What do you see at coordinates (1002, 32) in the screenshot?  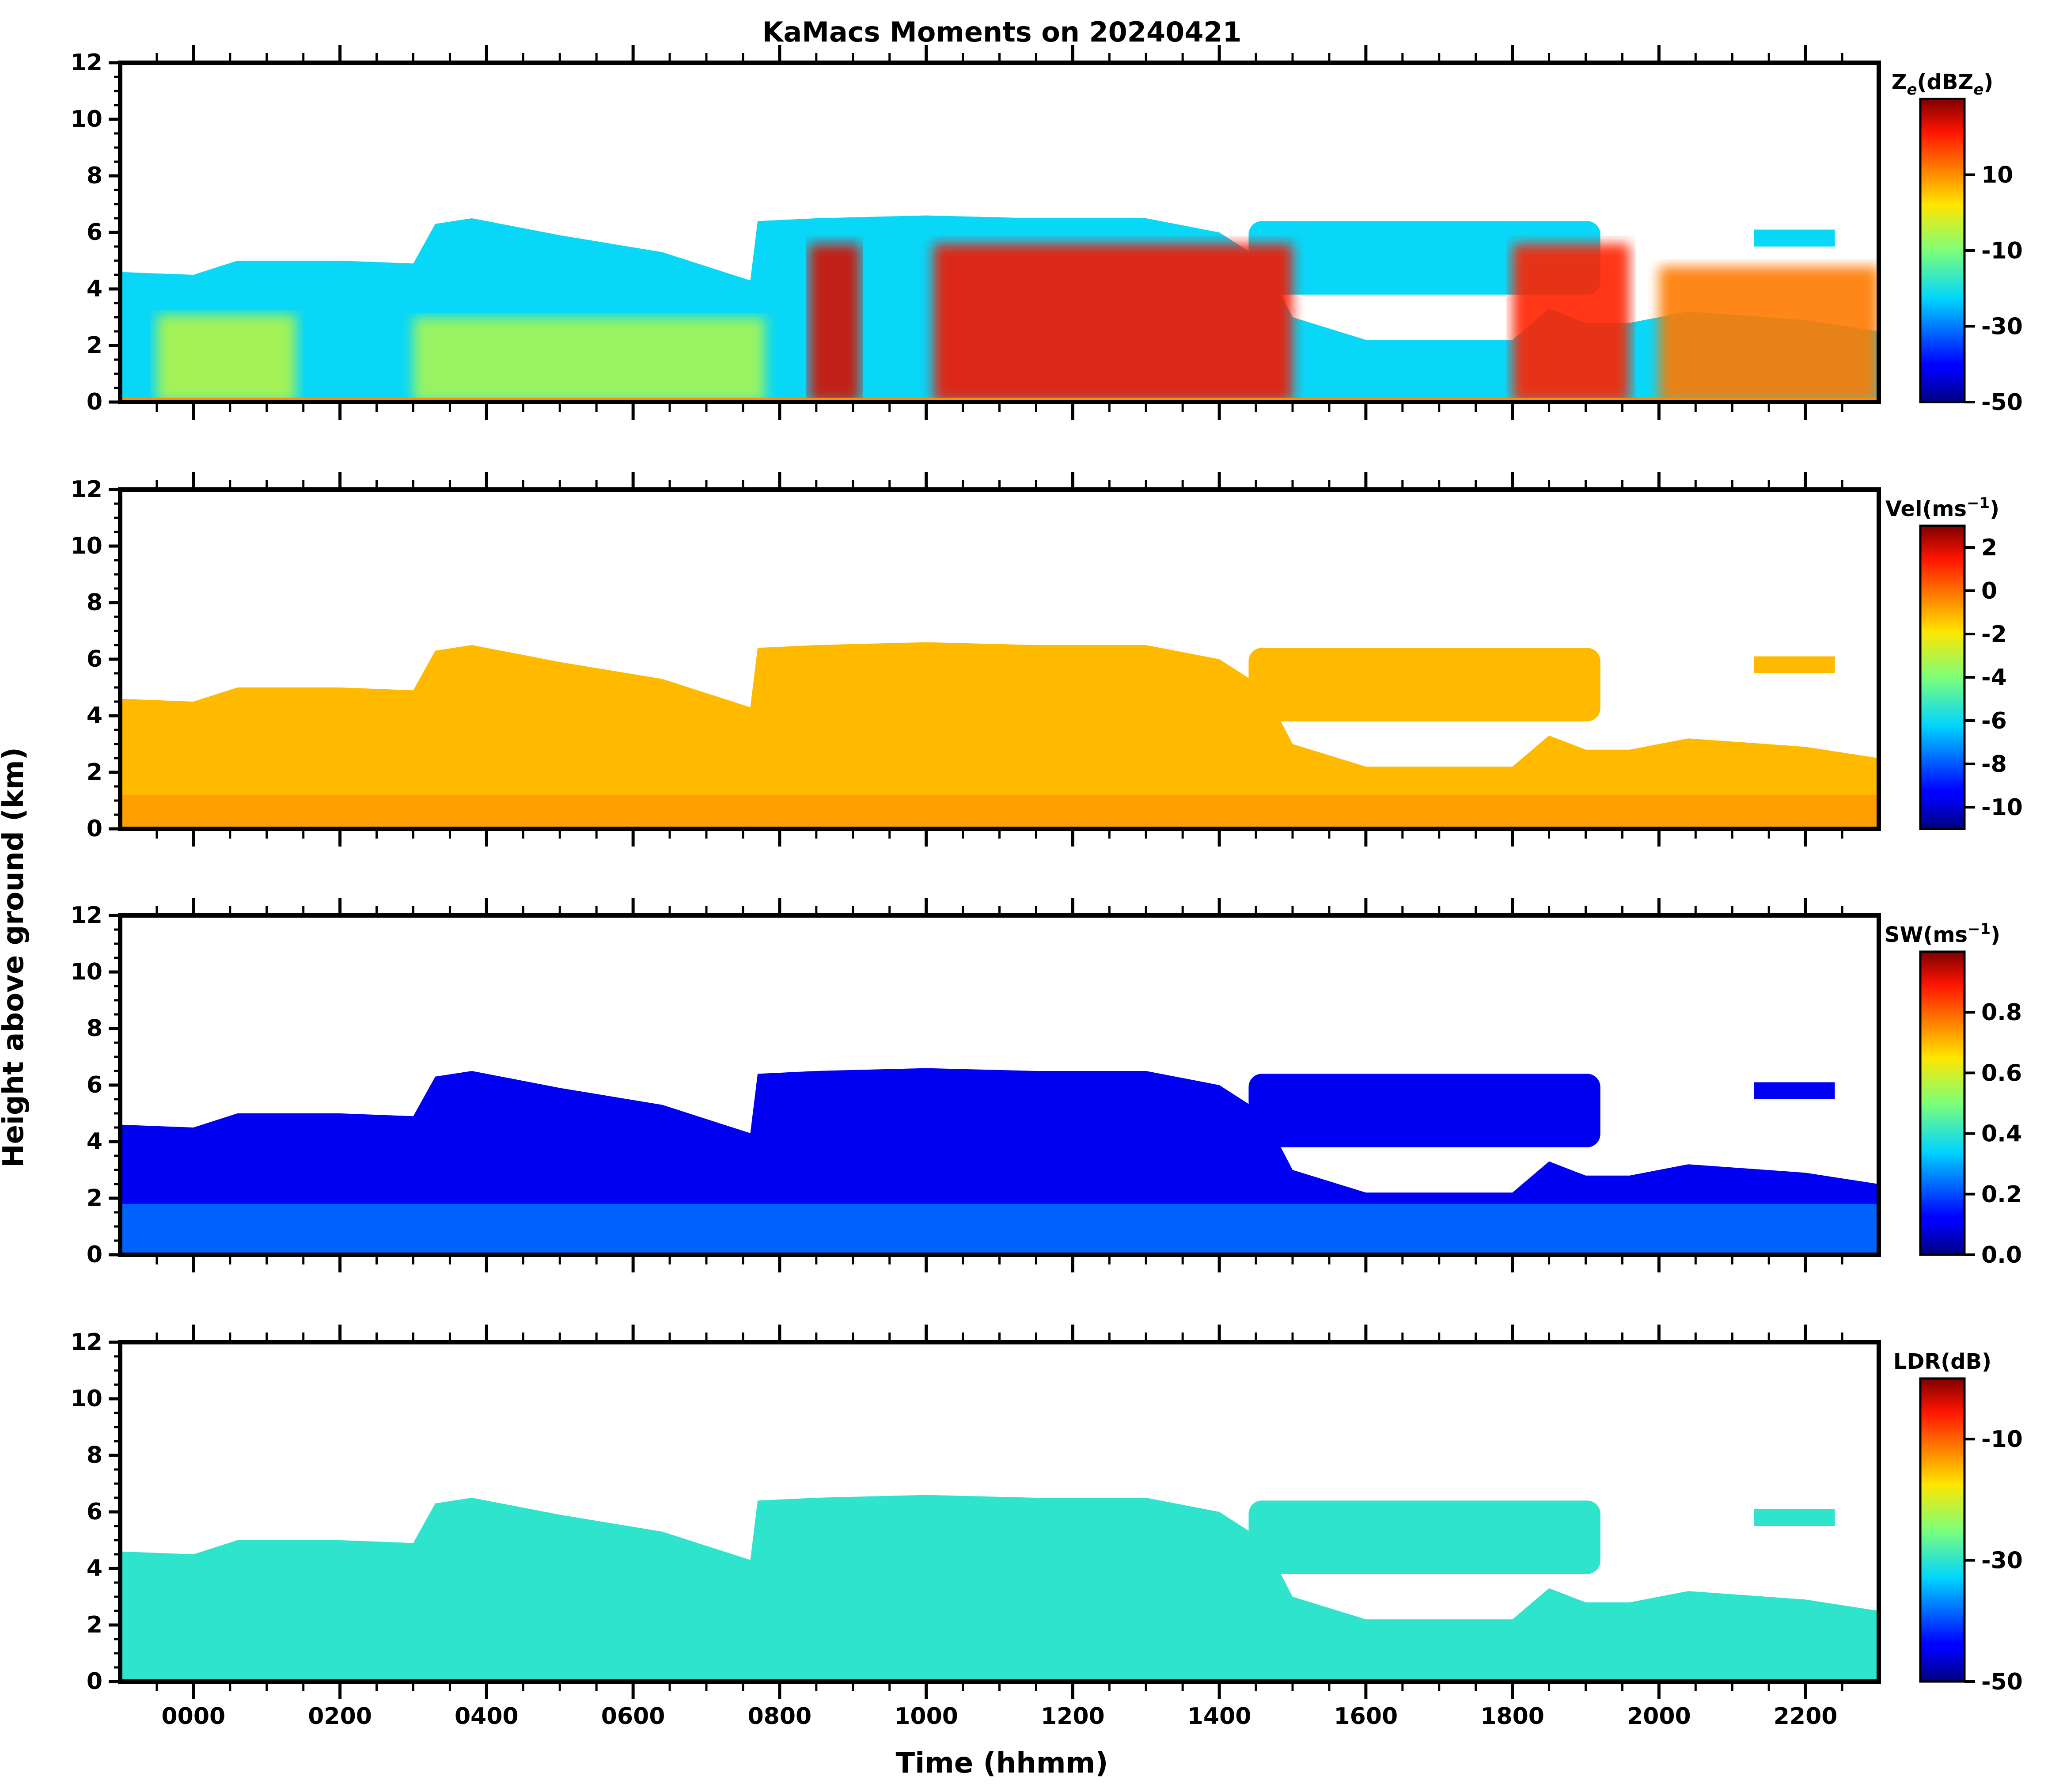 I see `chart-title: KaMacs Moments on 20240421` at bounding box center [1002, 32].